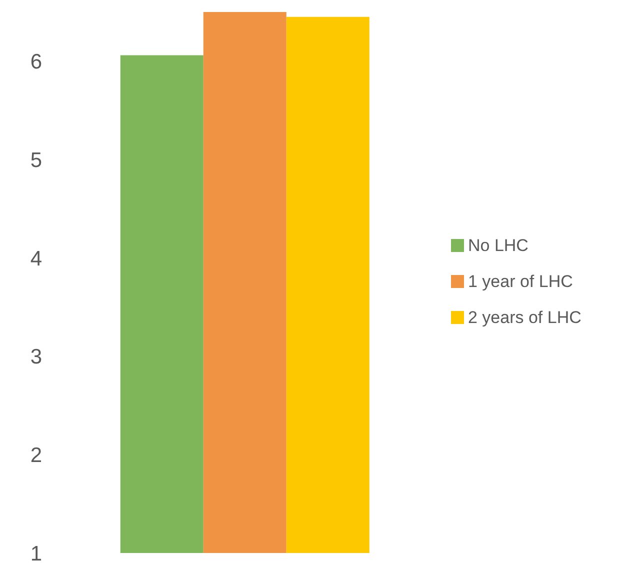 This screenshot has width=626, height=563. What do you see at coordinates (36, 552) in the screenshot?
I see `y-tick-label: 1` at bounding box center [36, 552].